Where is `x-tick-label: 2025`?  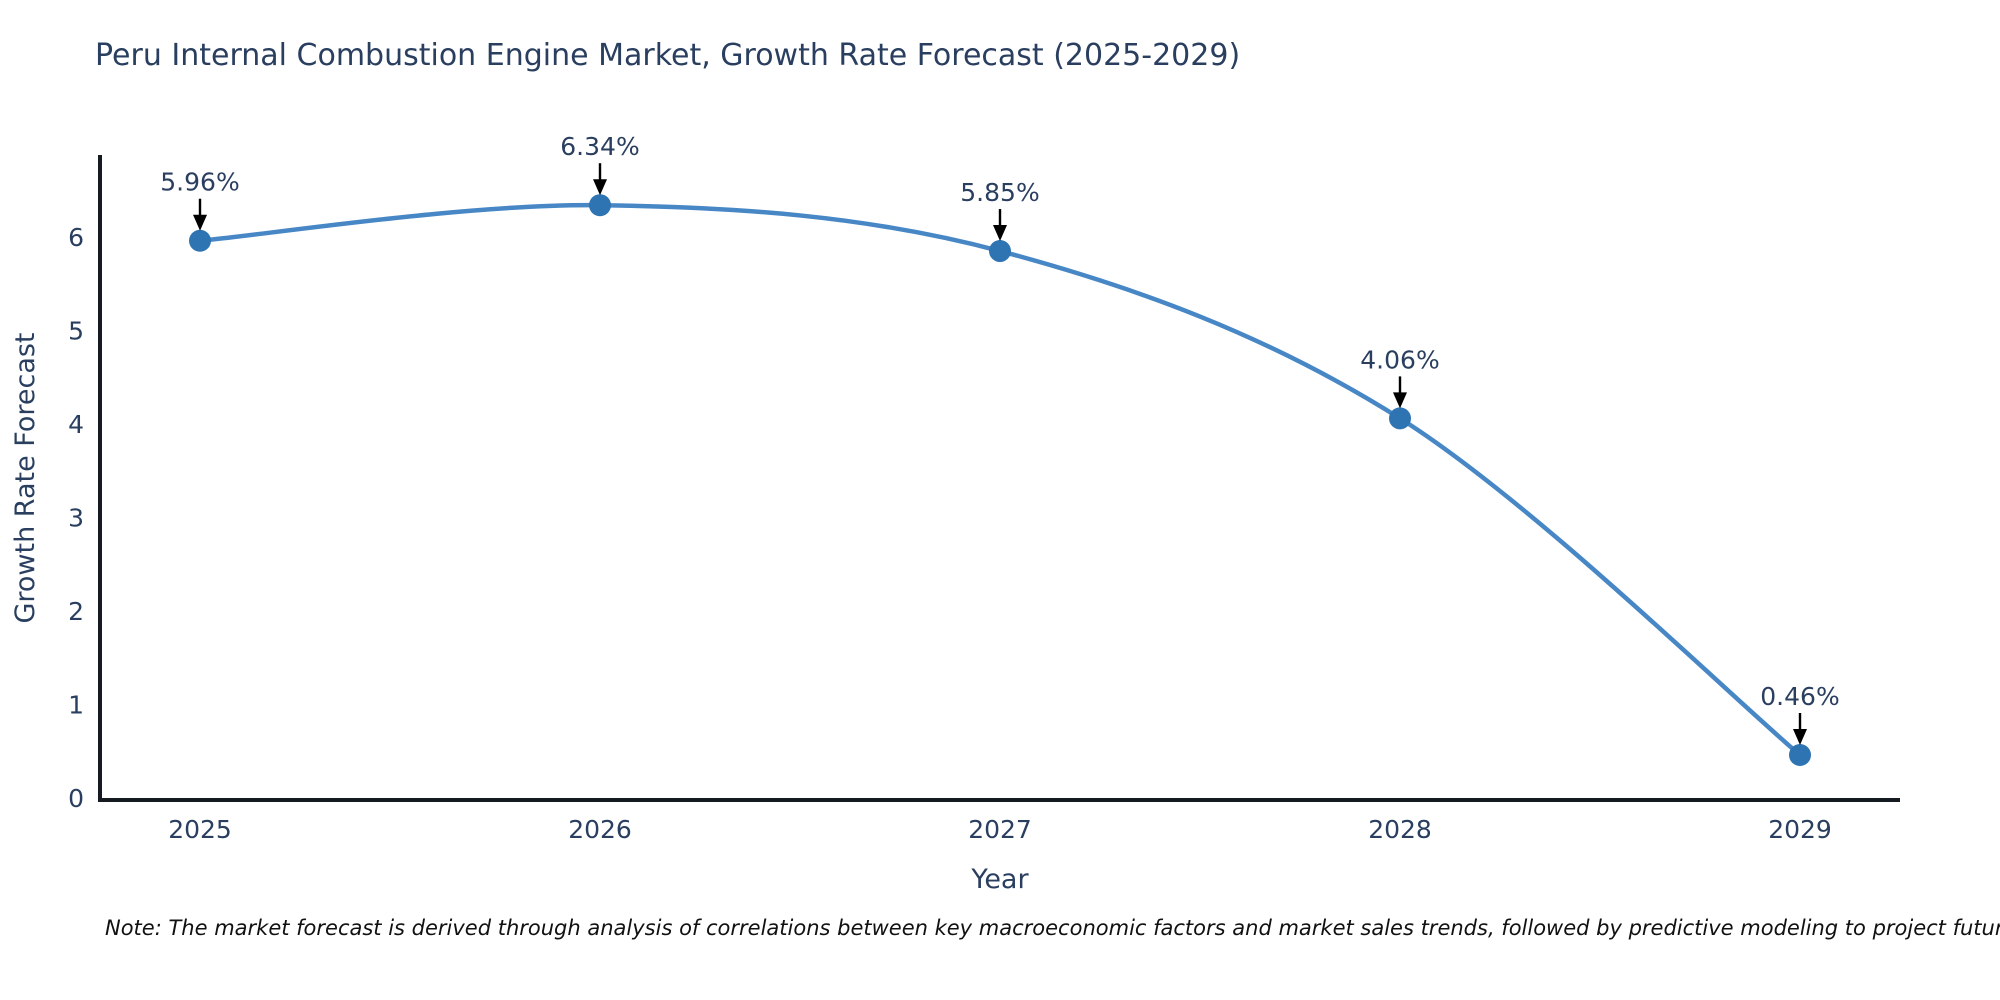
x-tick-label: 2025 is located at coordinates (200, 829).